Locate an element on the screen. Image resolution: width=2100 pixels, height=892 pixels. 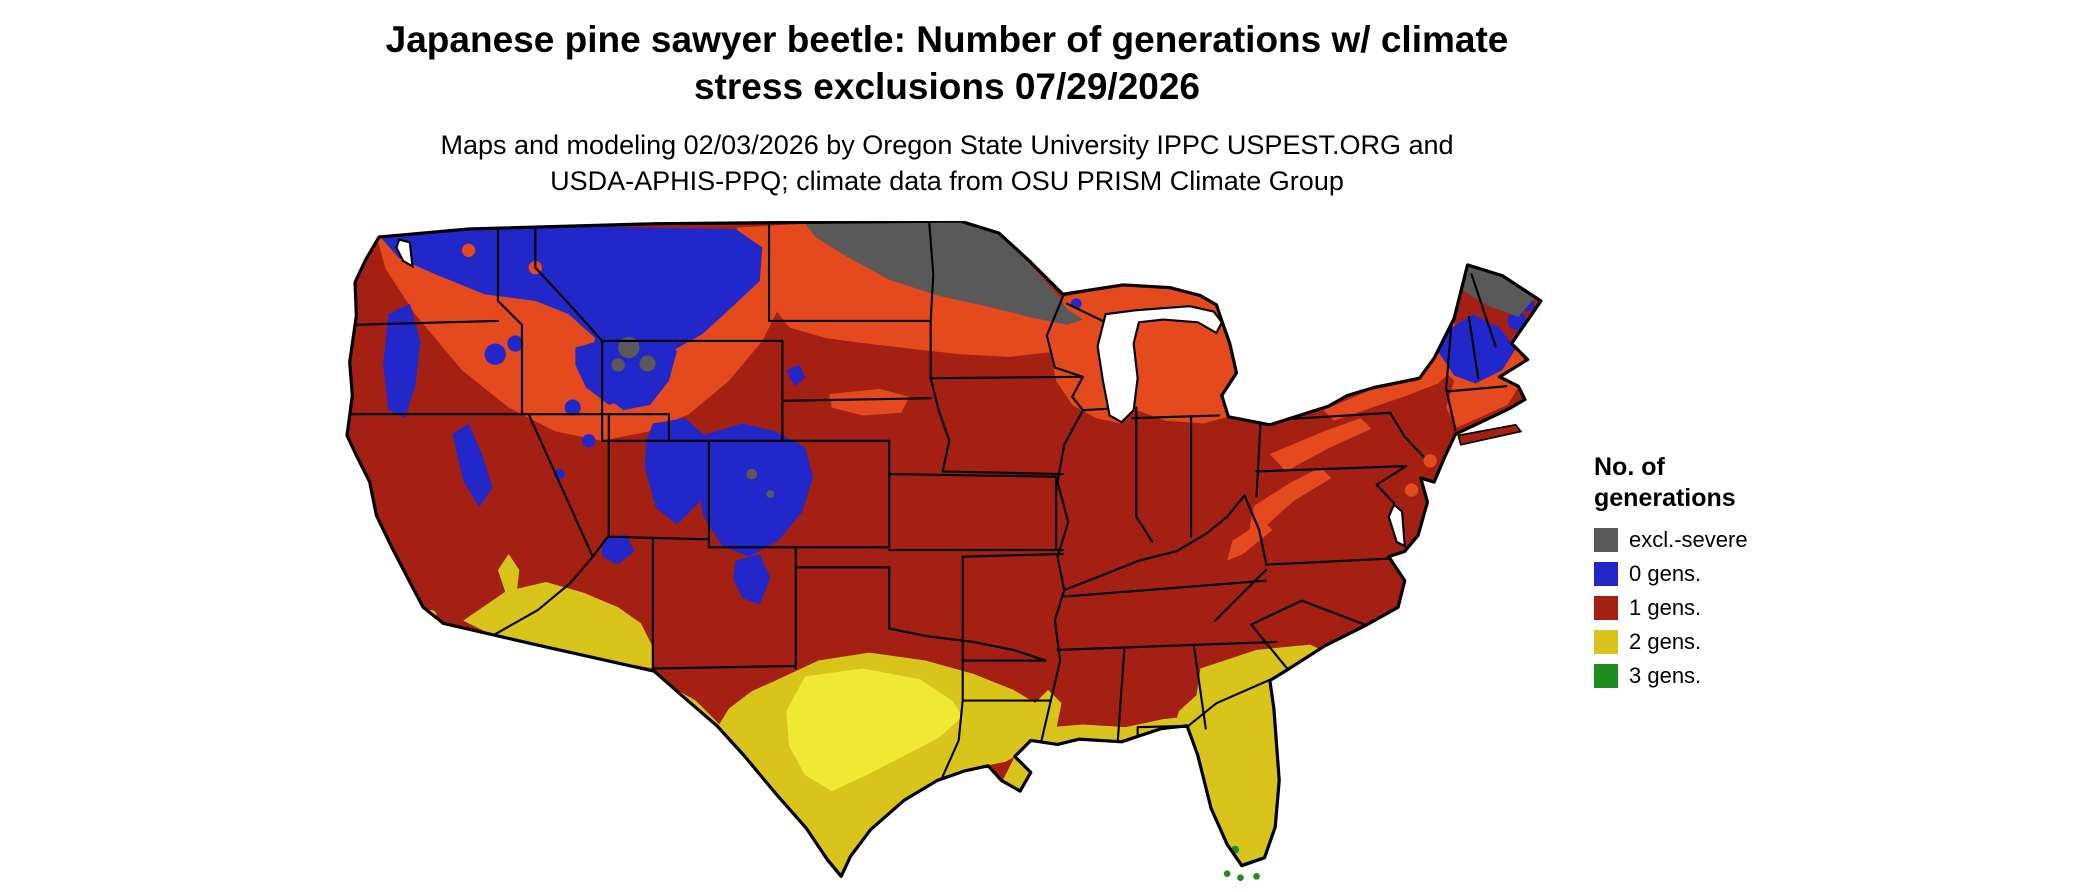
1-gens-swatch is located at coordinates (1606, 608).